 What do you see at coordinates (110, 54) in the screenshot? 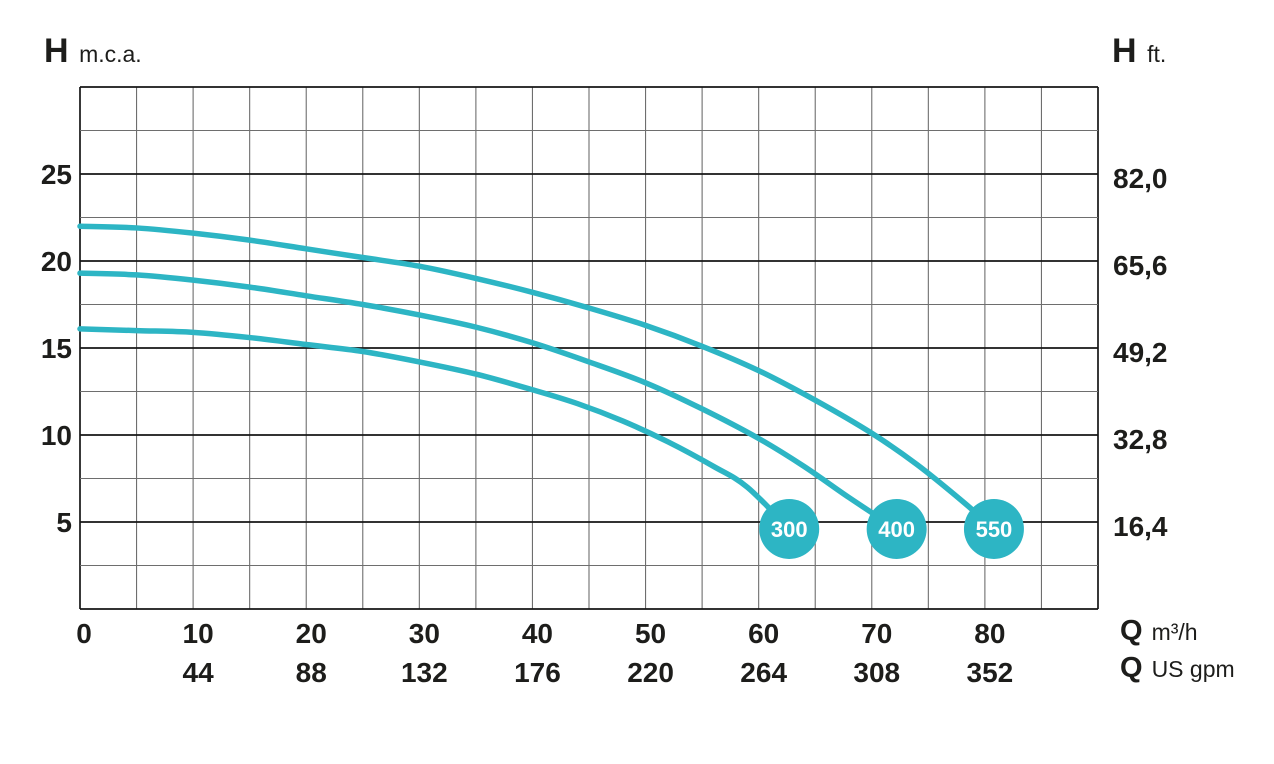
I see `left-axis-unit: m.c.a.` at bounding box center [110, 54].